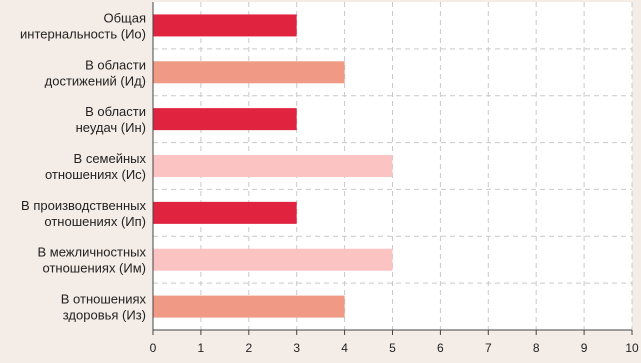 The height and width of the screenshot is (363, 641). I want to click on category-label: Общая интернальность (Ио), so click(83, 25).